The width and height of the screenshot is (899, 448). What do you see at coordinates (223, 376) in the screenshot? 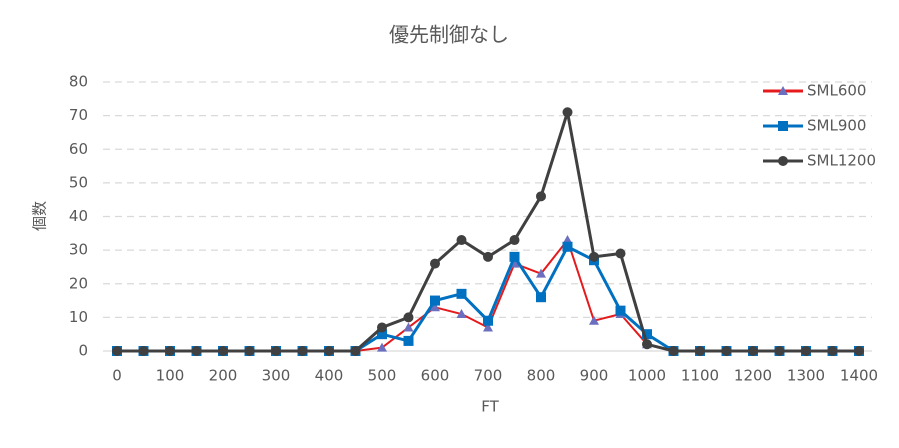
I see `x-tick-label: 200` at bounding box center [223, 376].